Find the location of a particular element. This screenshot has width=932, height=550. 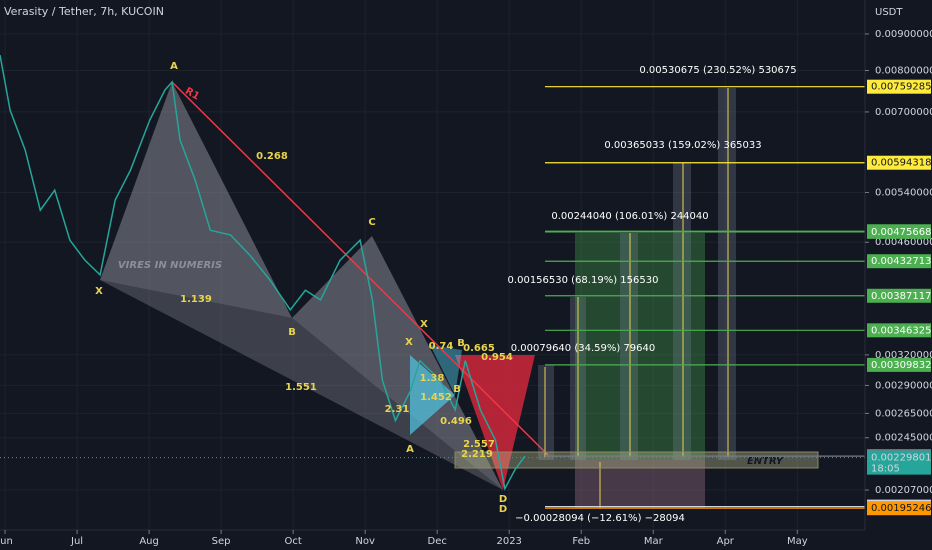

x-tick-label: Mar is located at coordinates (654, 541).